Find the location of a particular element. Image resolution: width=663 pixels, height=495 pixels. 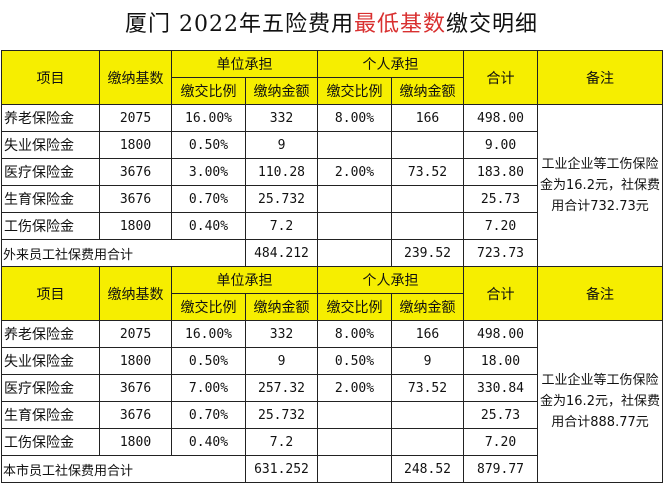

title-suffix: 缴交明细 is located at coordinates (491, 24).